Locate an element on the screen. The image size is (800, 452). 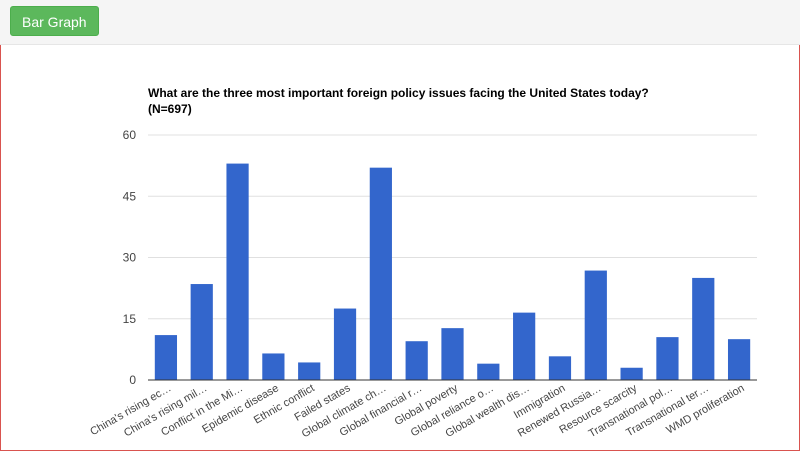
y-tick-label: 0 is located at coordinates (132, 380).